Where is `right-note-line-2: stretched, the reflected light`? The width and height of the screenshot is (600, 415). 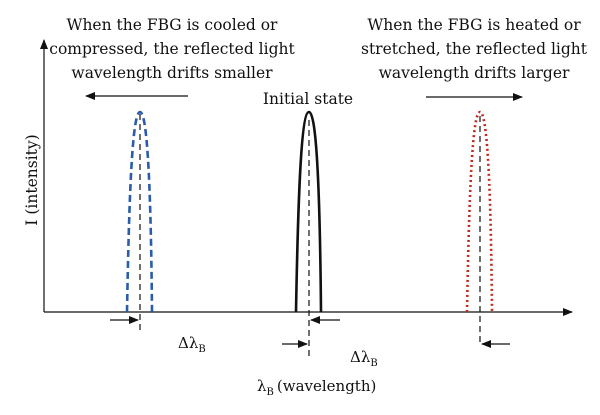 right-note-line-2: stretched, the reflected light is located at coordinates (474, 49).